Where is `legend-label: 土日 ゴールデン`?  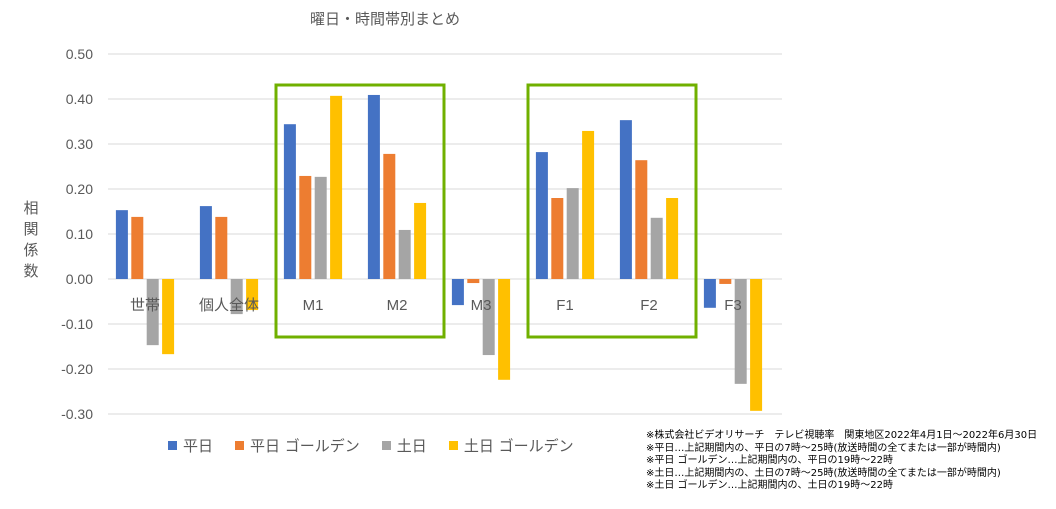 legend-label: 土日 ゴールデン is located at coordinates (518, 446).